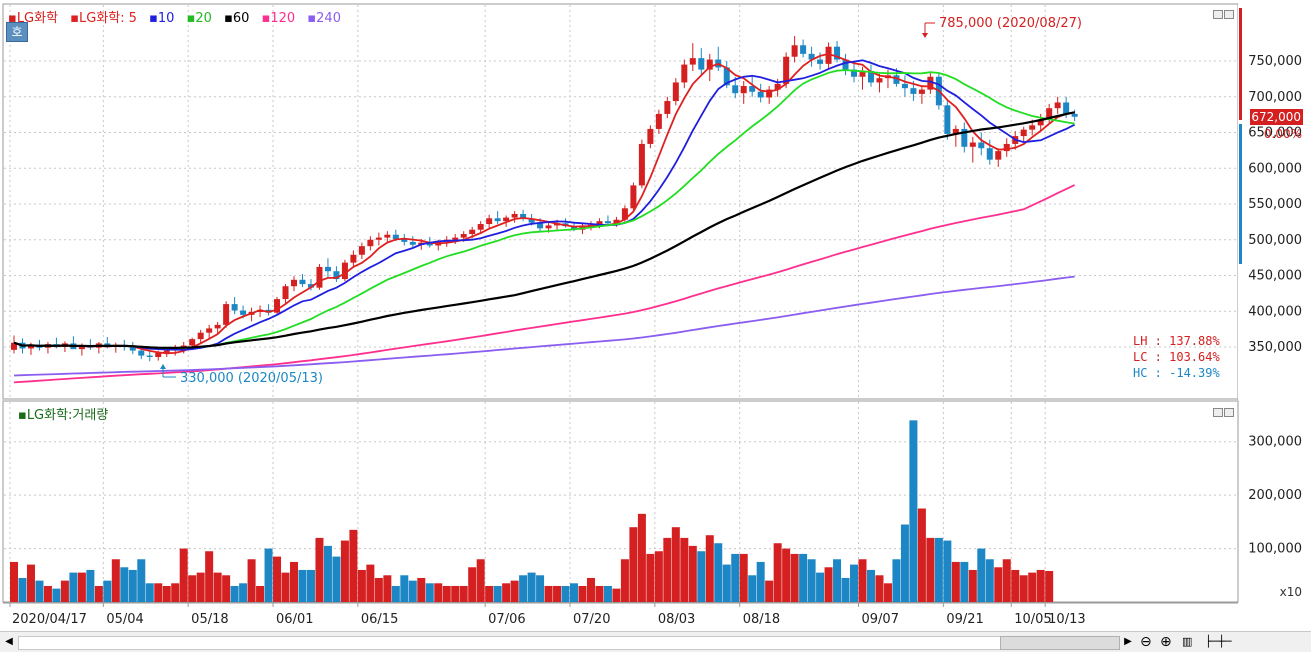 The width and height of the screenshot is (1311, 652). I want to click on zoom-slider-icon: ├─┼─, so click(1218, 641).